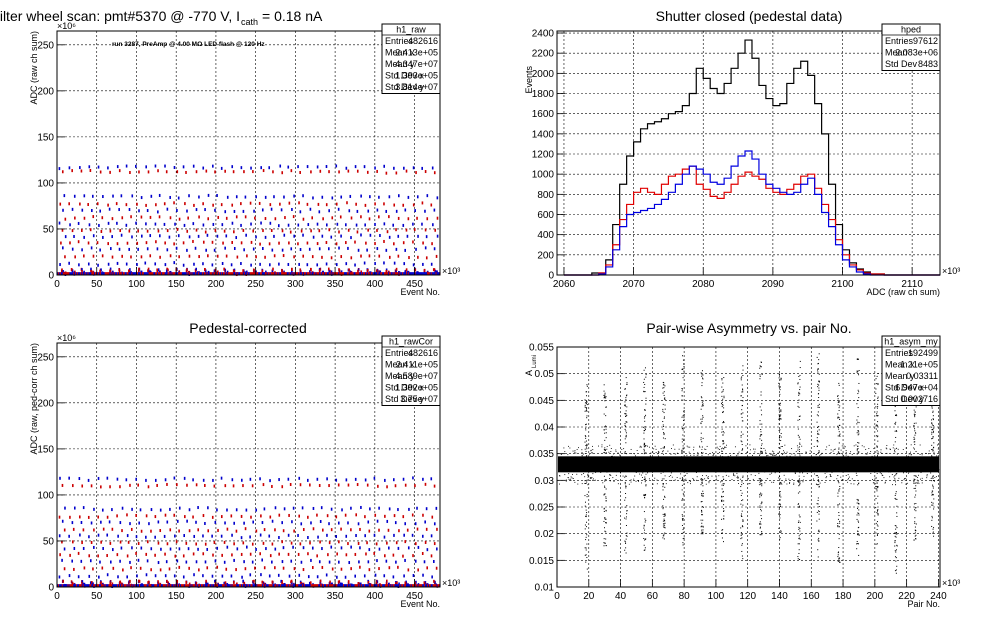  I want to click on panel-pedestal-y-tick-label: 400, so click(545, 235).